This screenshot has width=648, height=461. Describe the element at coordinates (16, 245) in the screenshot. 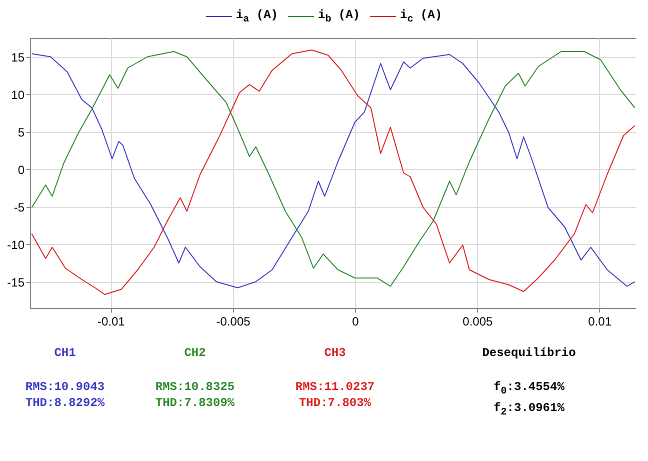

I see `y-tick-label: -10` at that location.